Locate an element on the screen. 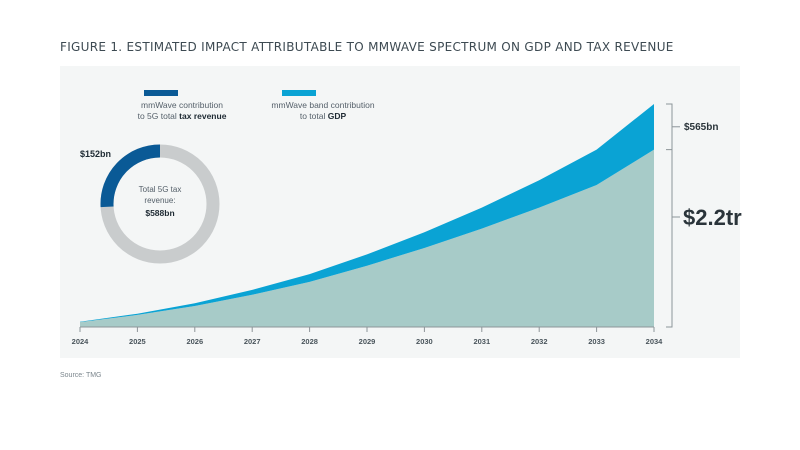  donut-center-line2: revenue: is located at coordinates (159, 200).